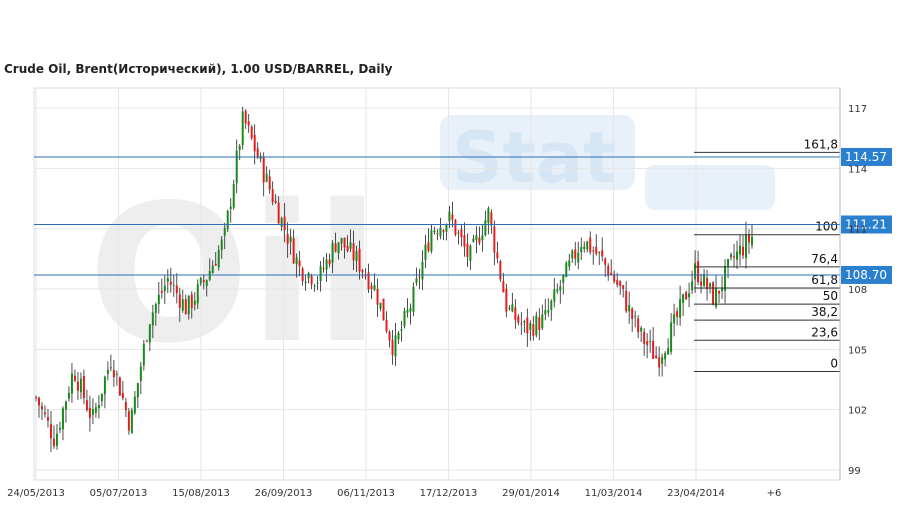 This screenshot has height=509, width=909. Describe the element at coordinates (857, 169) in the screenshot. I see `y-tick-label: 114` at that location.